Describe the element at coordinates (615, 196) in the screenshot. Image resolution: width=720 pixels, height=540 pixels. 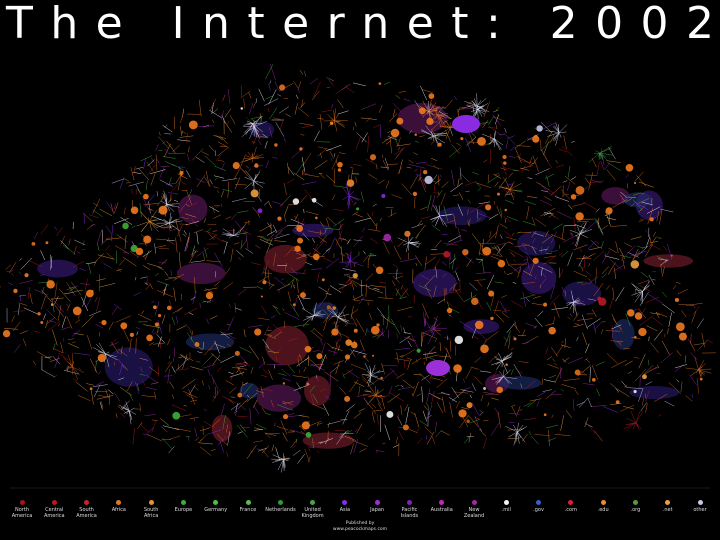
I see `region-patch` at that location.